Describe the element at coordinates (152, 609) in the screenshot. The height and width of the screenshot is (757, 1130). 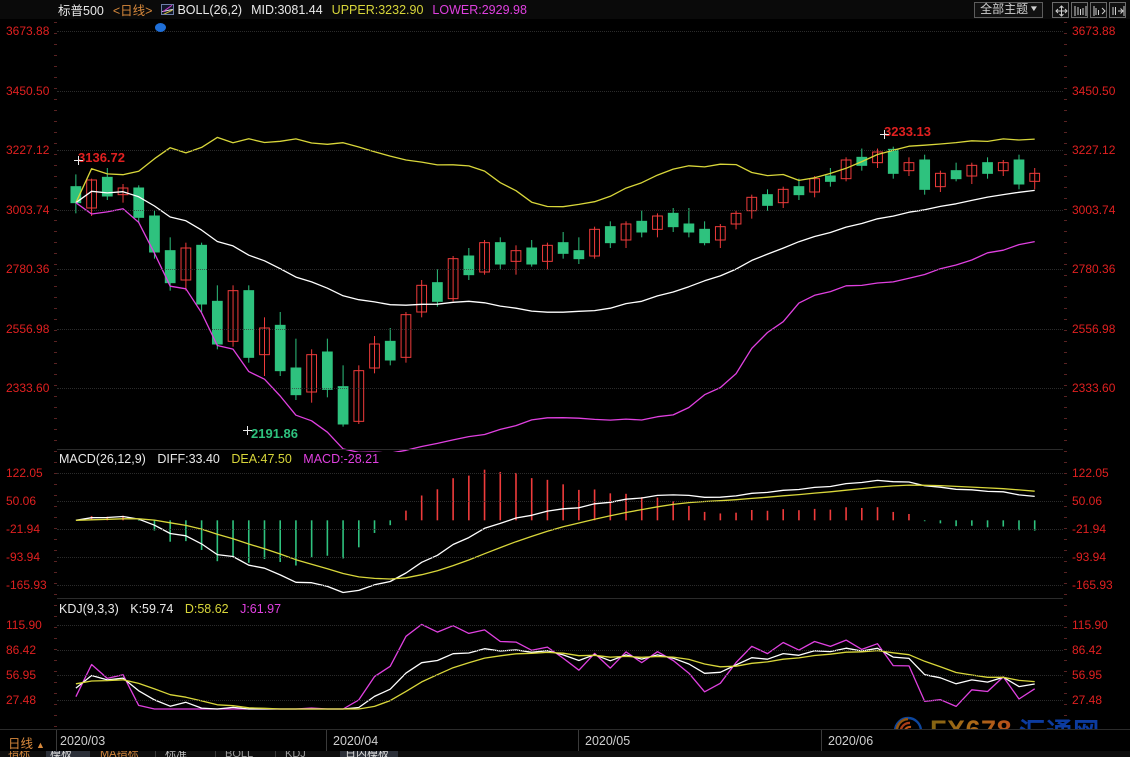
I see `kdj-k-value: K:59.74` at that location.